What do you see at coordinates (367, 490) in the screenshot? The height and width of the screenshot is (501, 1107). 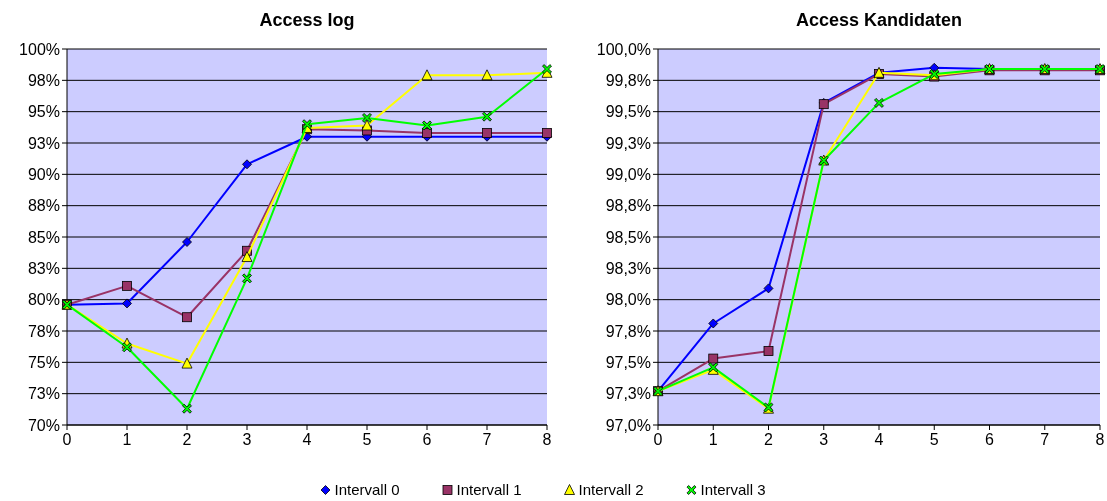 I see `legend-label: Intervall 0` at bounding box center [367, 490].